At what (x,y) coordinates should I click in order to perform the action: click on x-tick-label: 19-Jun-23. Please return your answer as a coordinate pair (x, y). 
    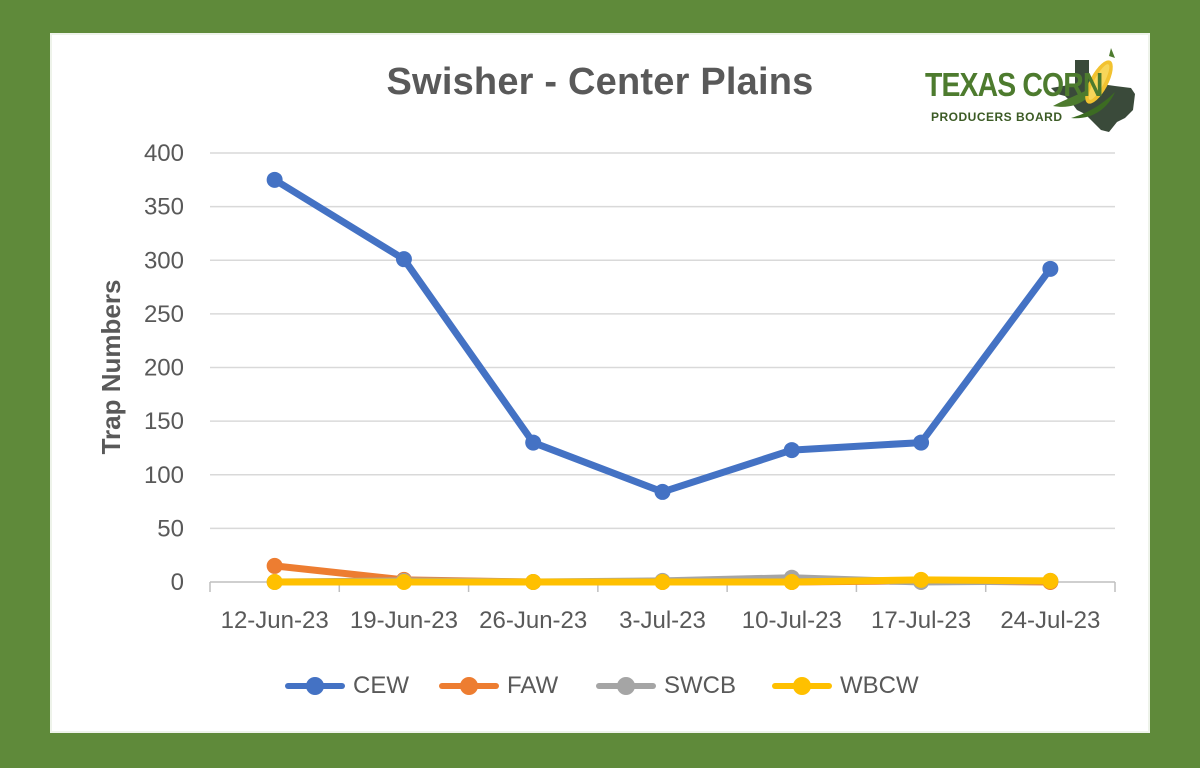
    Looking at the image, I should click on (404, 620).